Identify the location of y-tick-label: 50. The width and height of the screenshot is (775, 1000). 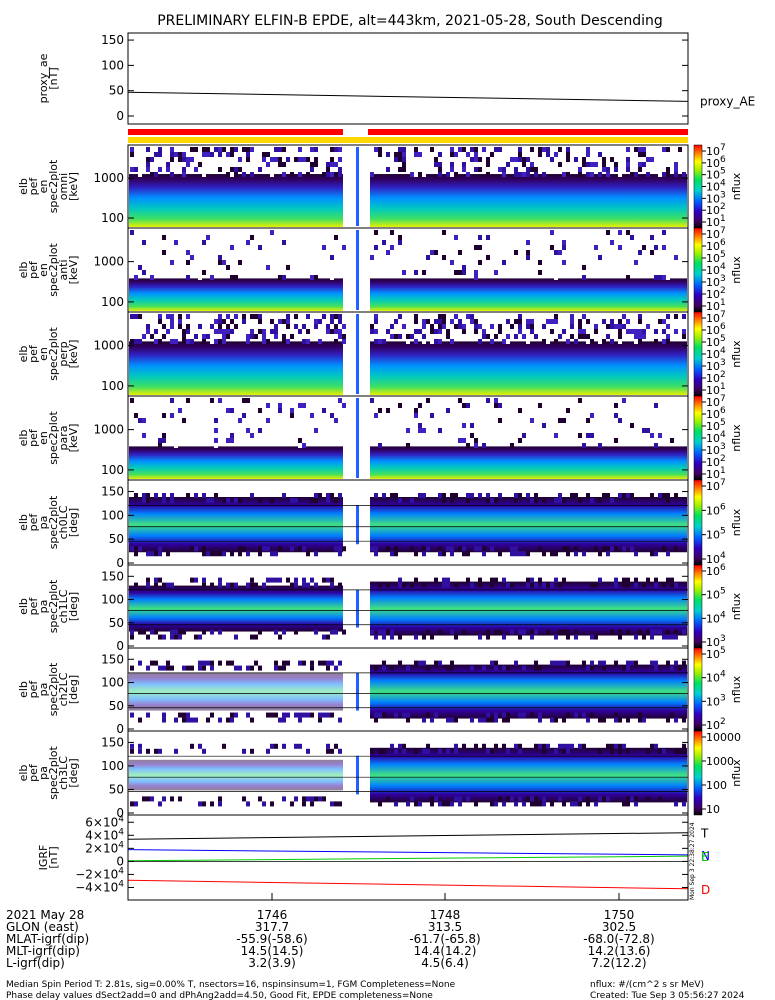
(116, 706).